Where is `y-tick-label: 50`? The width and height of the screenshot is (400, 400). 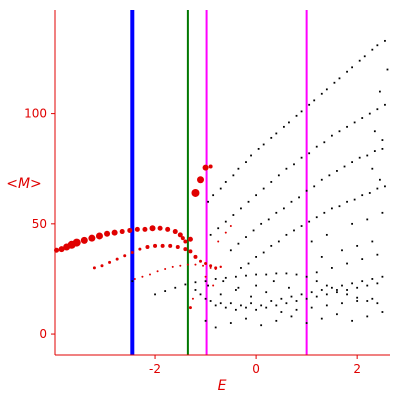 y-tick-label: 50 is located at coordinates (39, 224).